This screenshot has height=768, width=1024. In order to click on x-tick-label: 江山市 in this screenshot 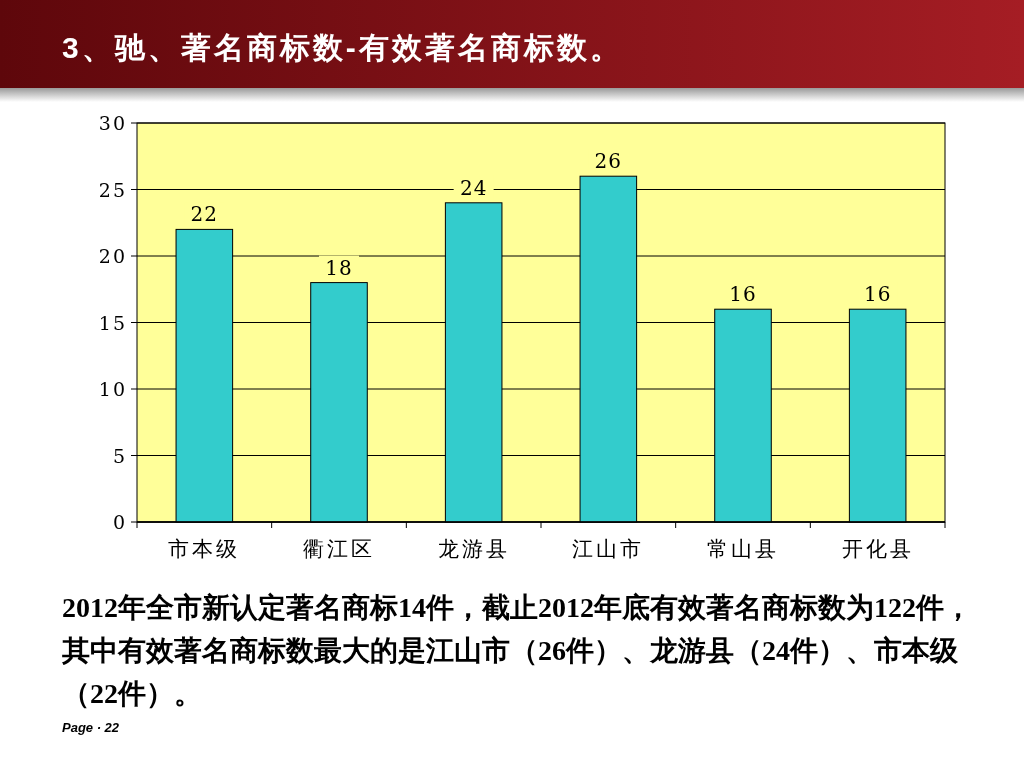, I will do `click(608, 549)`.